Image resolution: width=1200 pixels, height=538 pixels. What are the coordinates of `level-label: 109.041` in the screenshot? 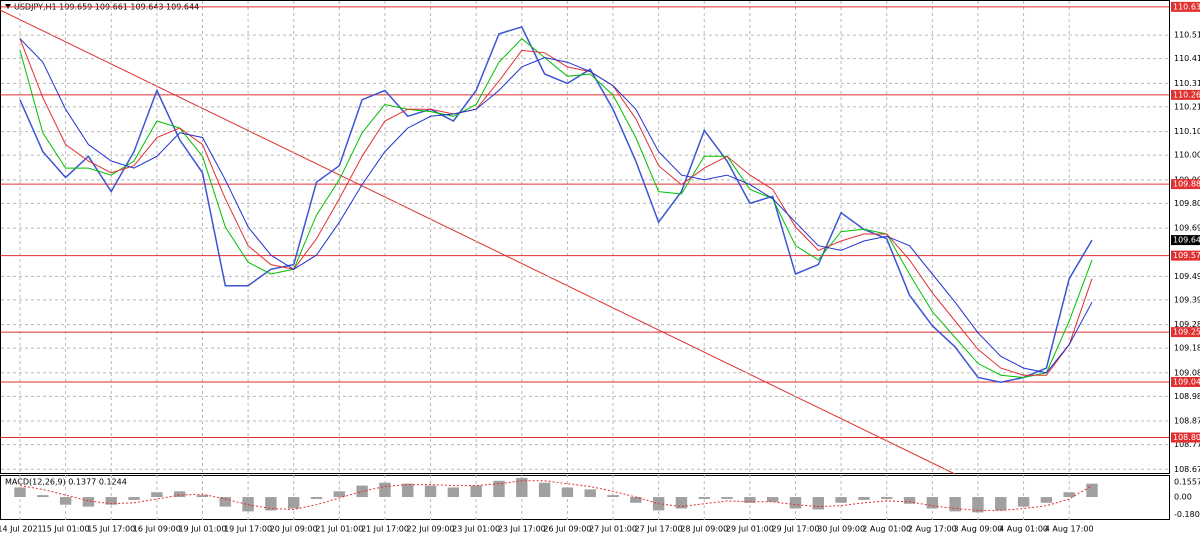 It's located at (1186, 381).